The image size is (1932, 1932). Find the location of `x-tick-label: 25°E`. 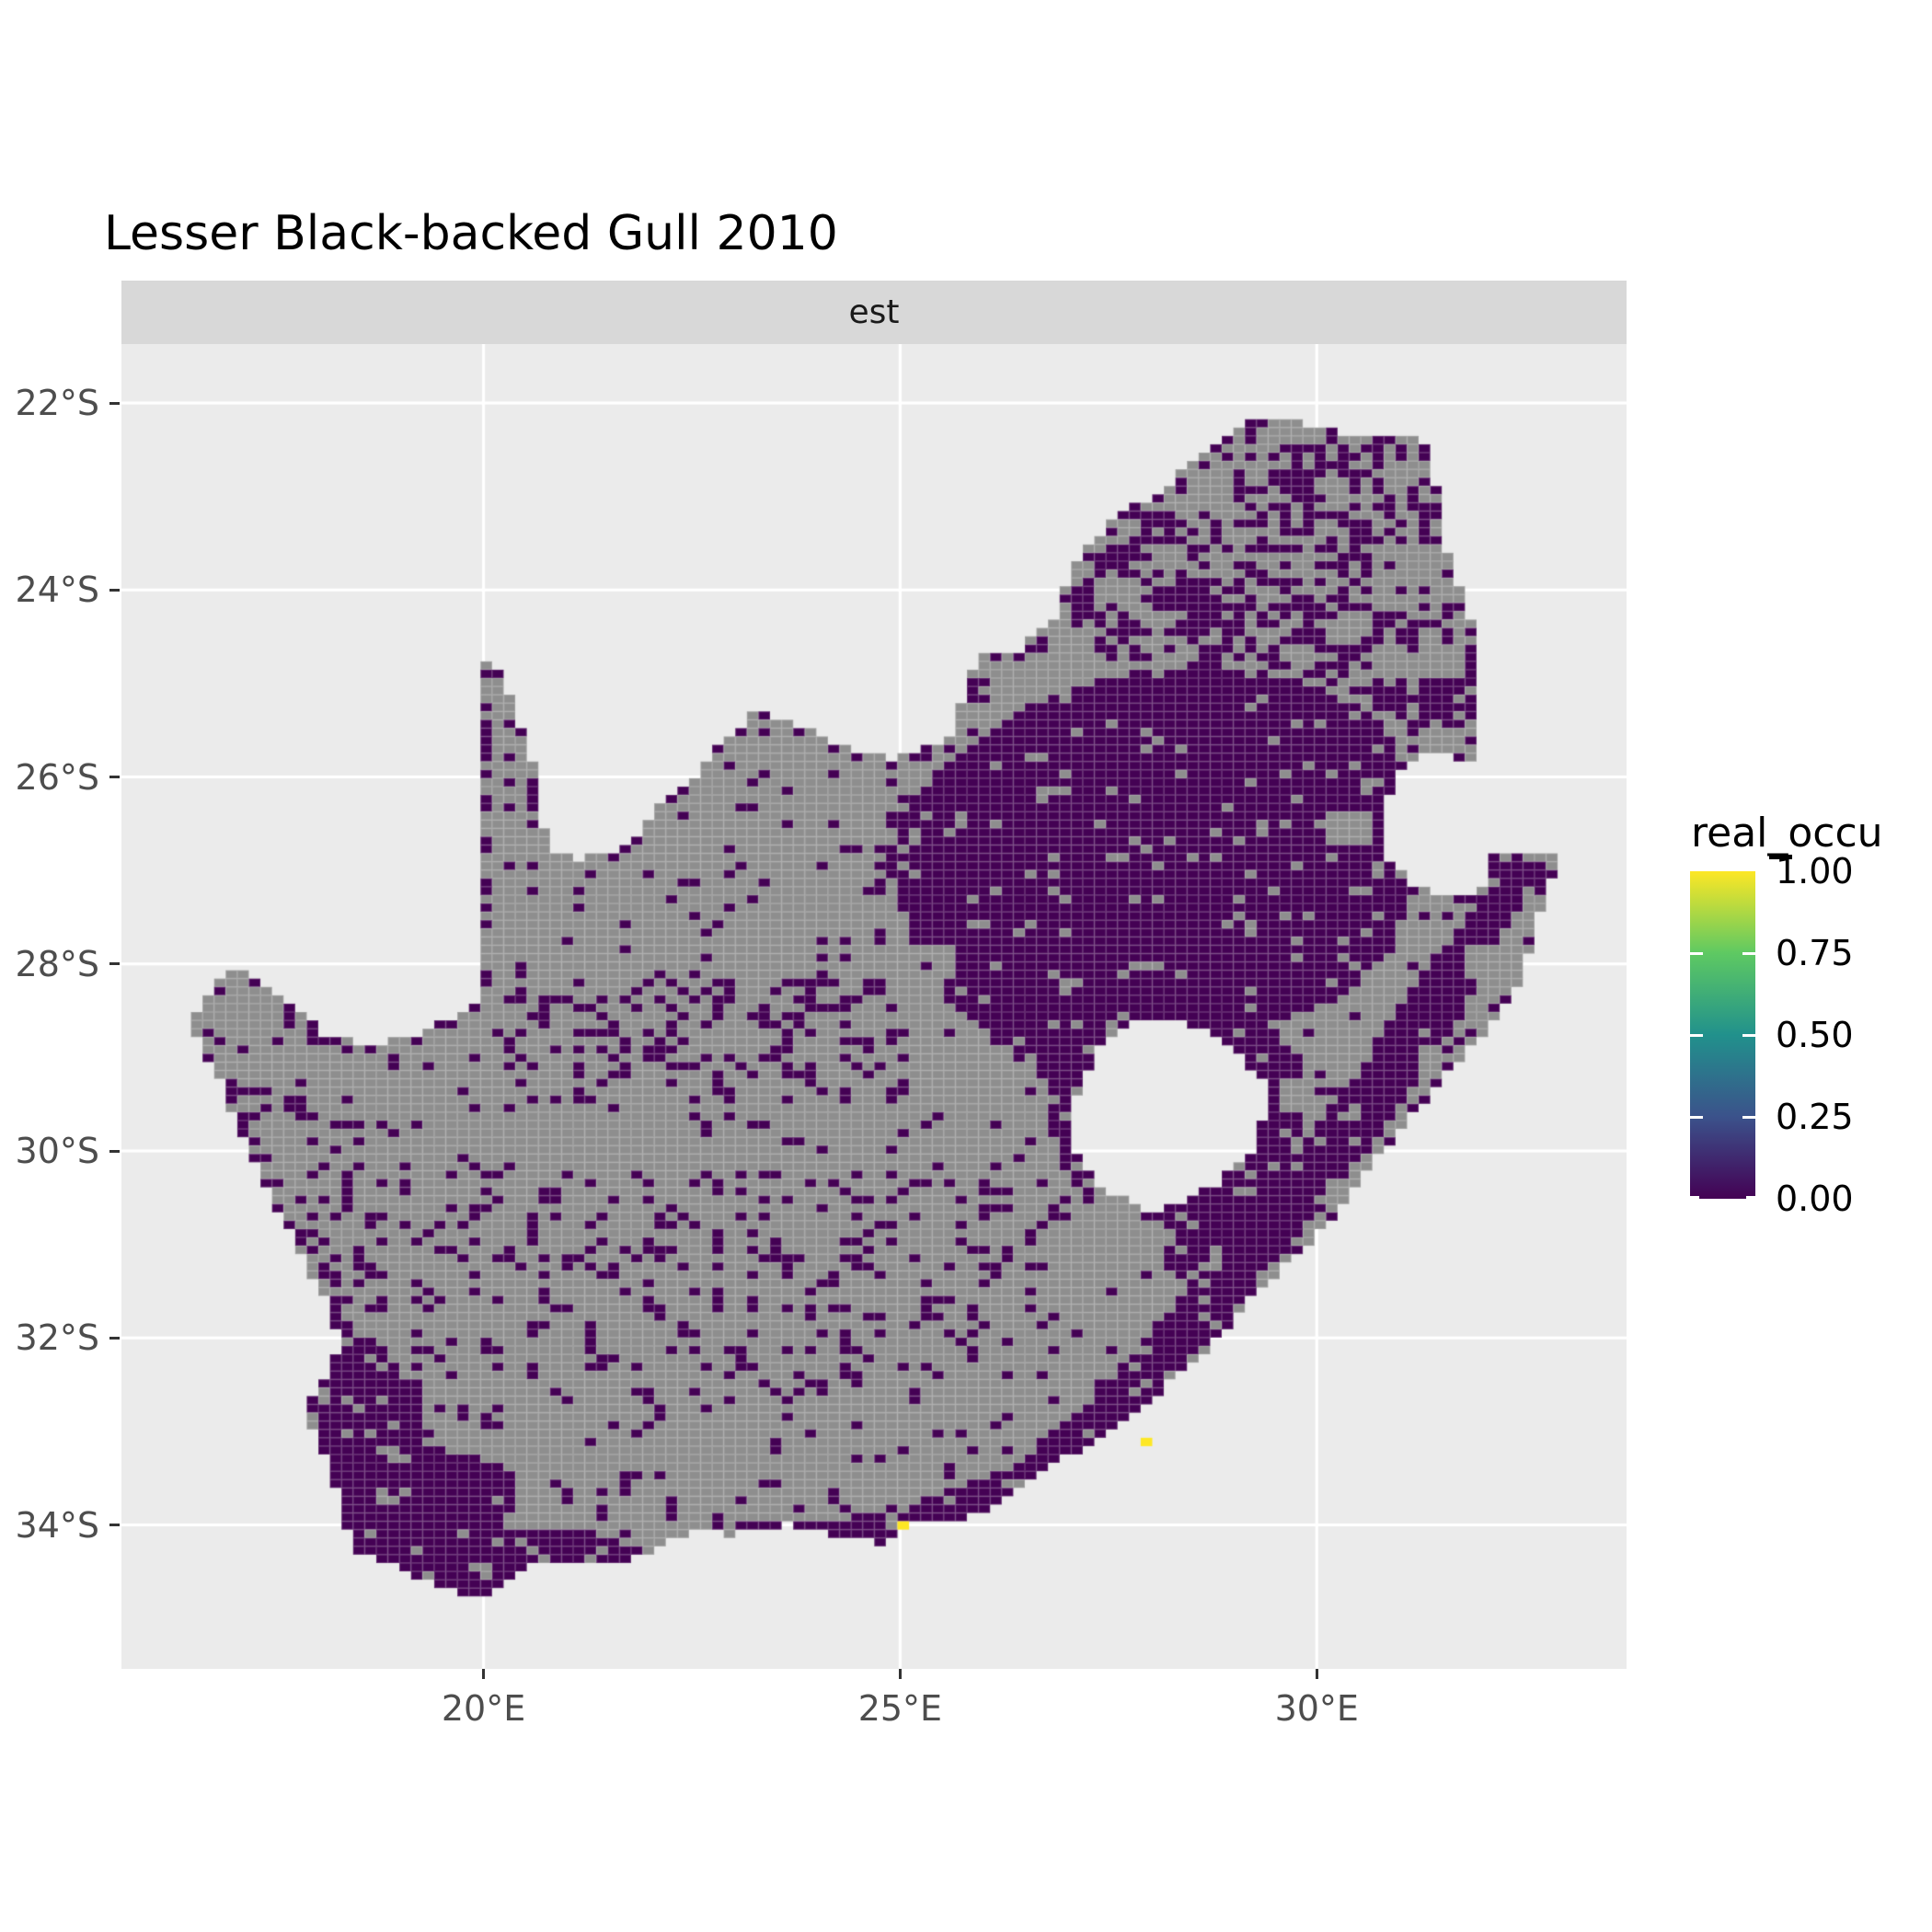

x-tick-label: 25°E is located at coordinates (900, 1708).